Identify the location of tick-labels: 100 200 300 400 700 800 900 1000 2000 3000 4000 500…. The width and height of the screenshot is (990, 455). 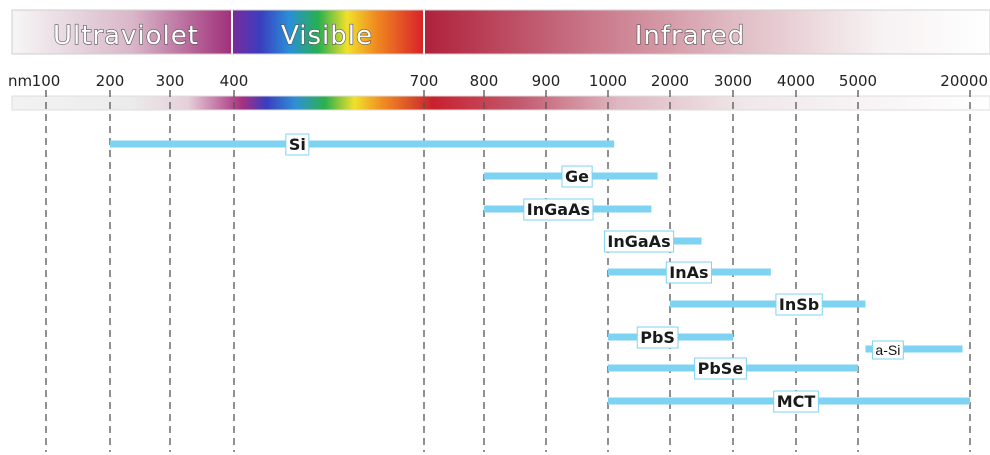
(510, 81).